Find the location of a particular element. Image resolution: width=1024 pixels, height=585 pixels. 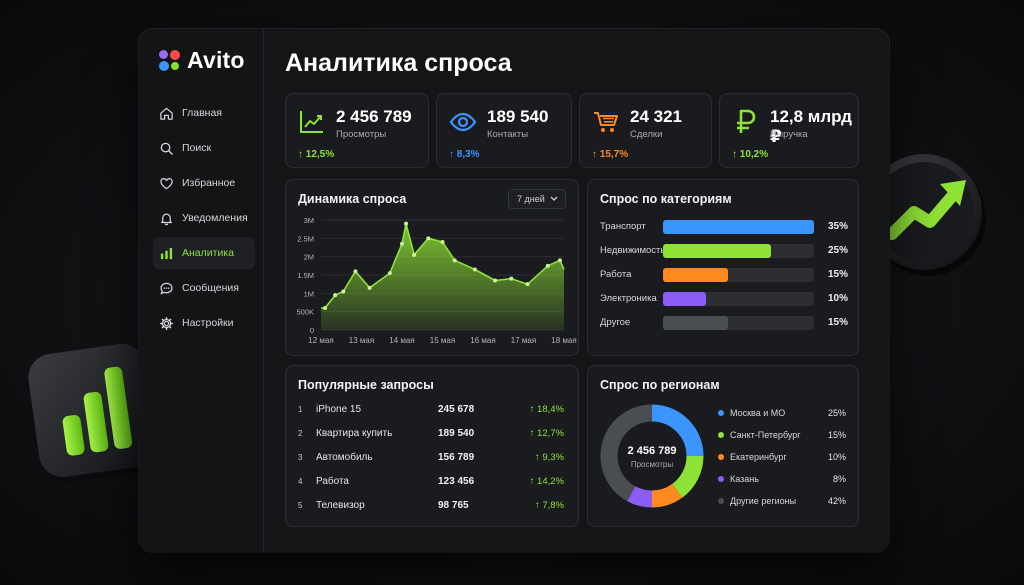

category-name: Недвижимость is located at coordinates (633, 250).